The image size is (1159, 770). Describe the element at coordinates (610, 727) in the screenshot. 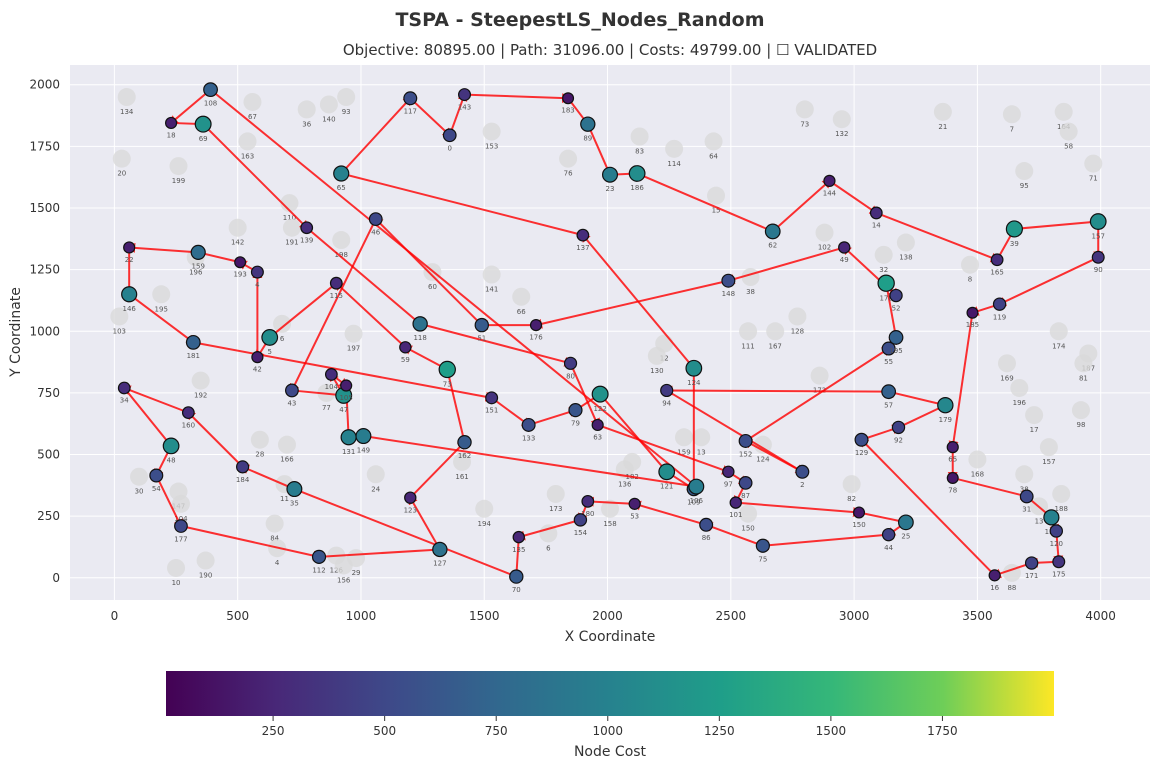

I see `colorbar-ticks: 250 500 750 1000 1250 1500 1750` at that location.